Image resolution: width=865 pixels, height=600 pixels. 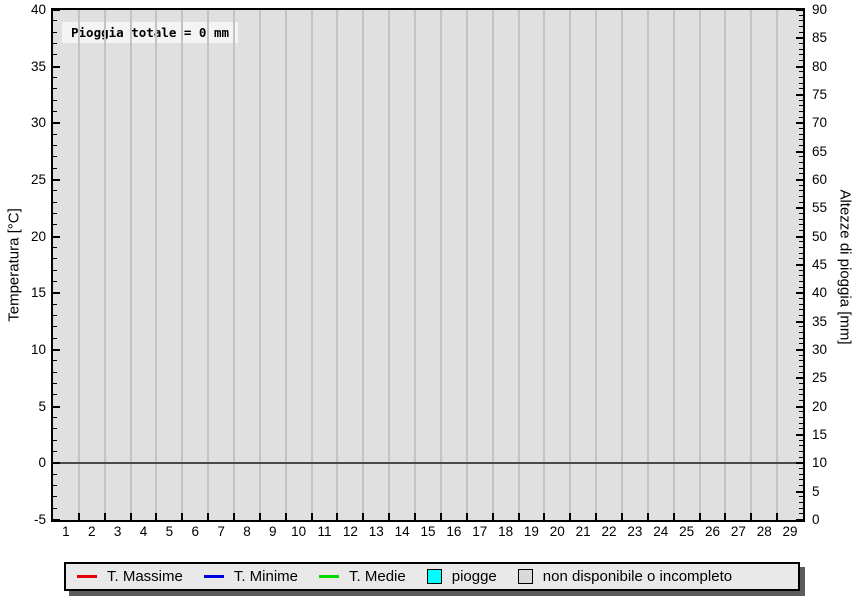 I want to click on legend-label: piogge, so click(x=474, y=576).